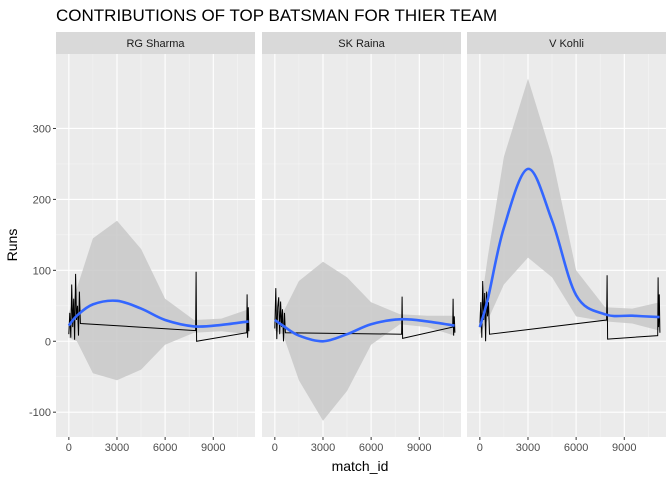  Describe the element at coordinates (12, 245) in the screenshot. I see `y-axis-title: Runs` at that location.